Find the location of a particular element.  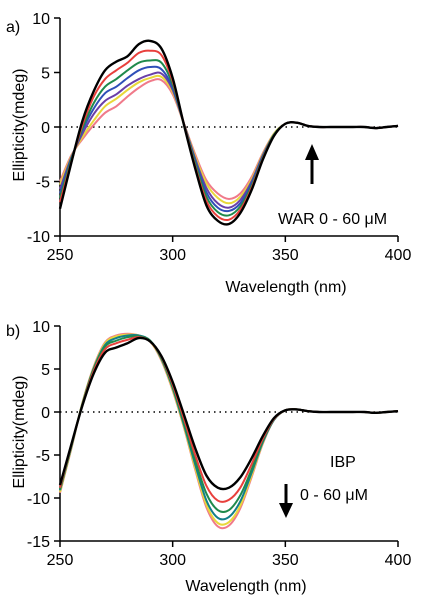

panel-b-annotation-title: IBP is located at coordinates (343, 462).